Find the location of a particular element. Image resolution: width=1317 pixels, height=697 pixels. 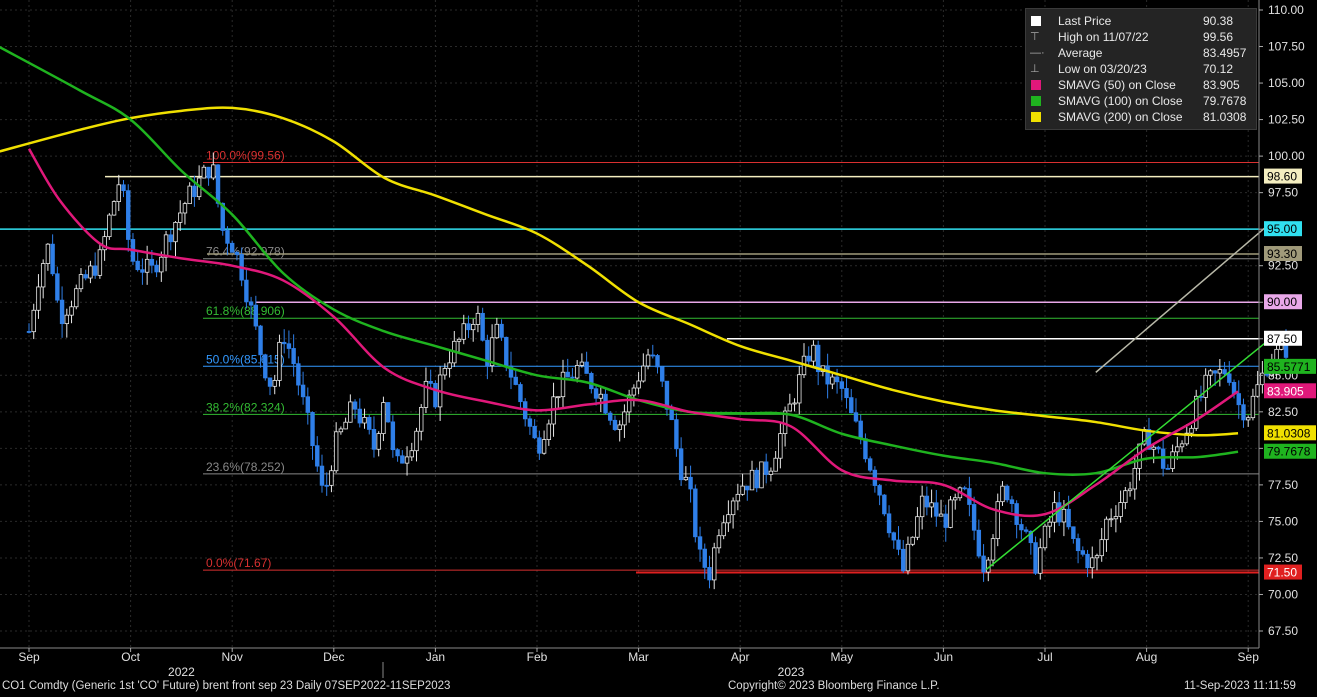

y-tick-label: 92.50 is located at coordinates (1283, 266).